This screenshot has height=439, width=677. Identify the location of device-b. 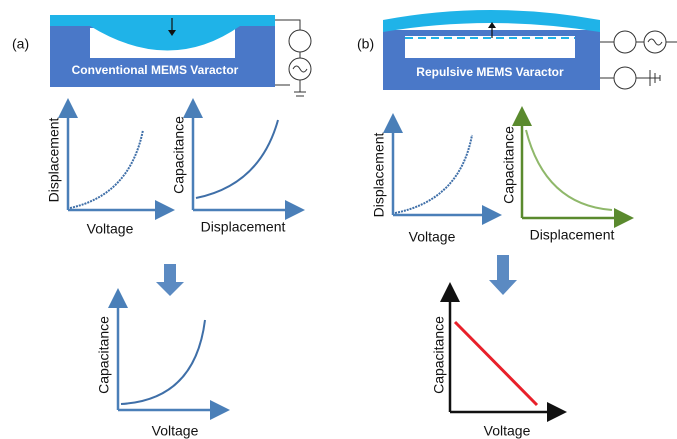
(530, 50).